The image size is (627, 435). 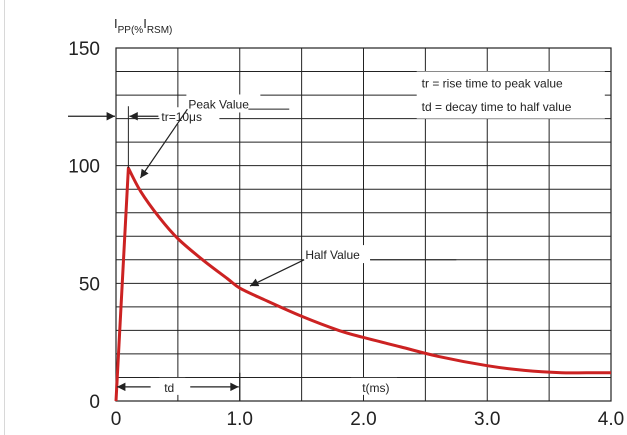 What do you see at coordinates (487, 419) in the screenshot?
I see `x-tick-label: 3.0` at bounding box center [487, 419].